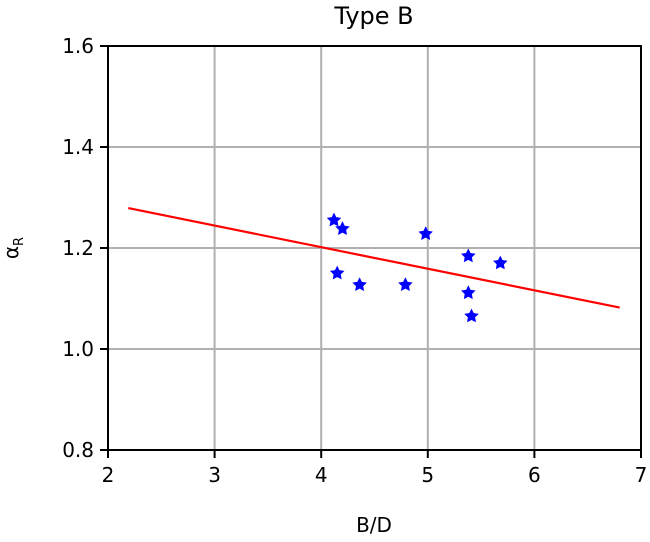  I want to click on x-tick-label: 2, so click(108, 475).